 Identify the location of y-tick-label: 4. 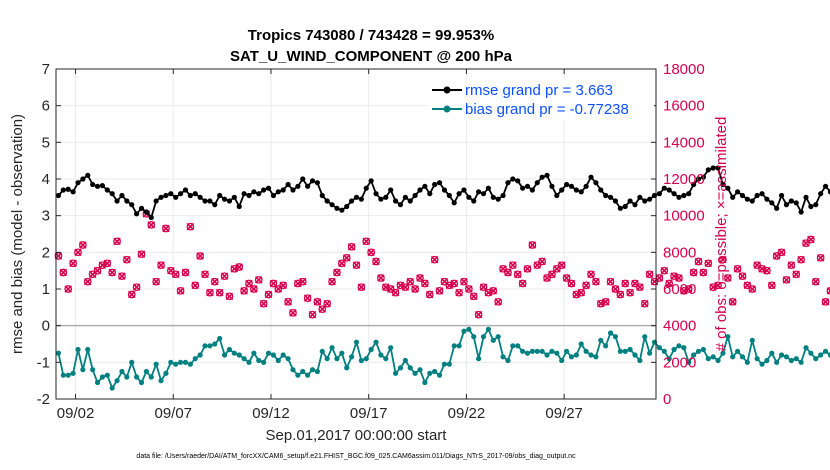
(46, 179).